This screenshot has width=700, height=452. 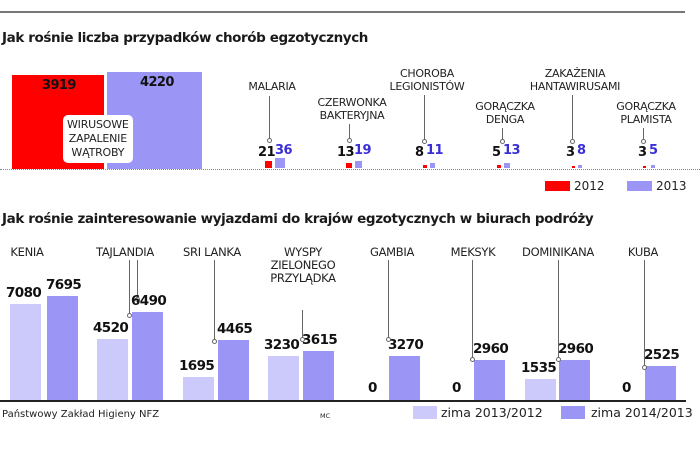 What do you see at coordinates (157, 82) in the screenshot?
I see `value-2013: 4220` at bounding box center [157, 82].